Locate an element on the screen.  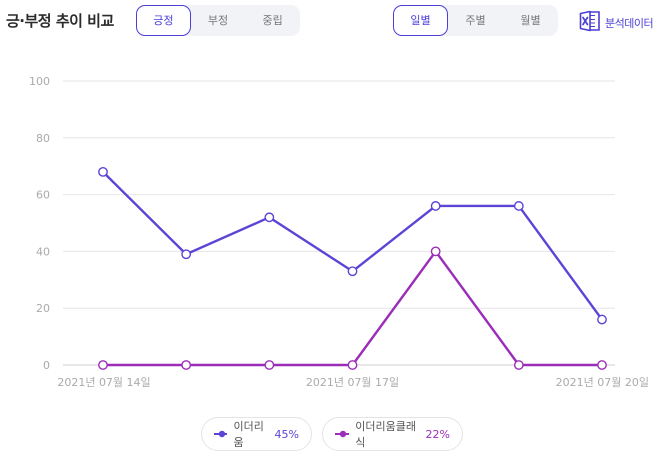
sentiment-tab-group: 긍정 부정 중립 is located at coordinates (218, 20).